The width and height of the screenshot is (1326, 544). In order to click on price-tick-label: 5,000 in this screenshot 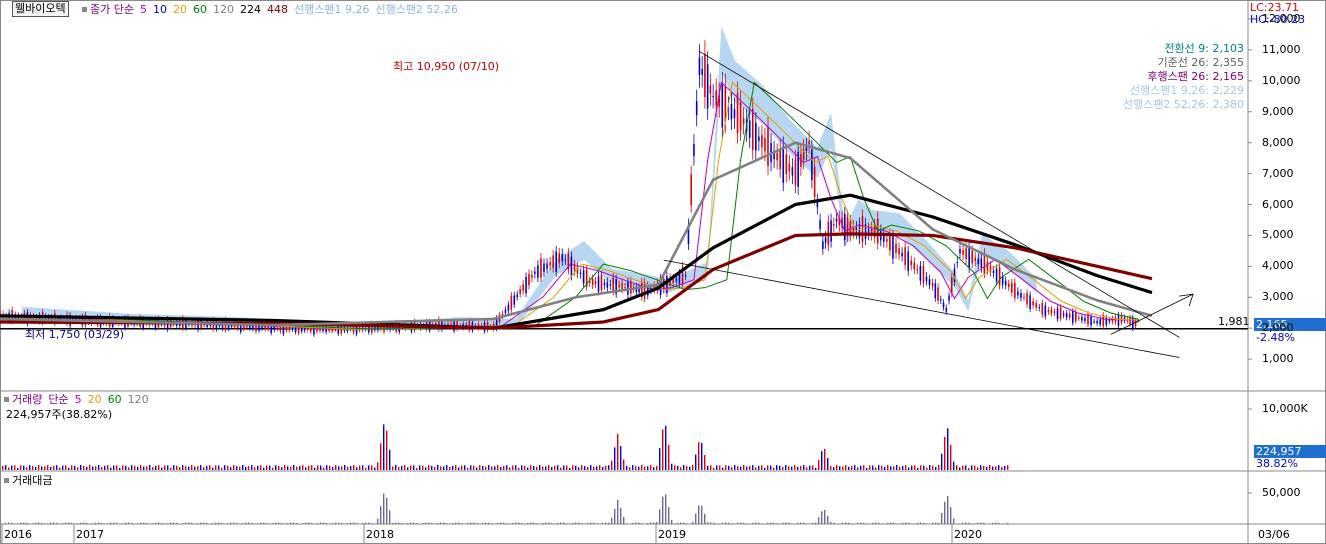, I will do `click(1278, 235)`.